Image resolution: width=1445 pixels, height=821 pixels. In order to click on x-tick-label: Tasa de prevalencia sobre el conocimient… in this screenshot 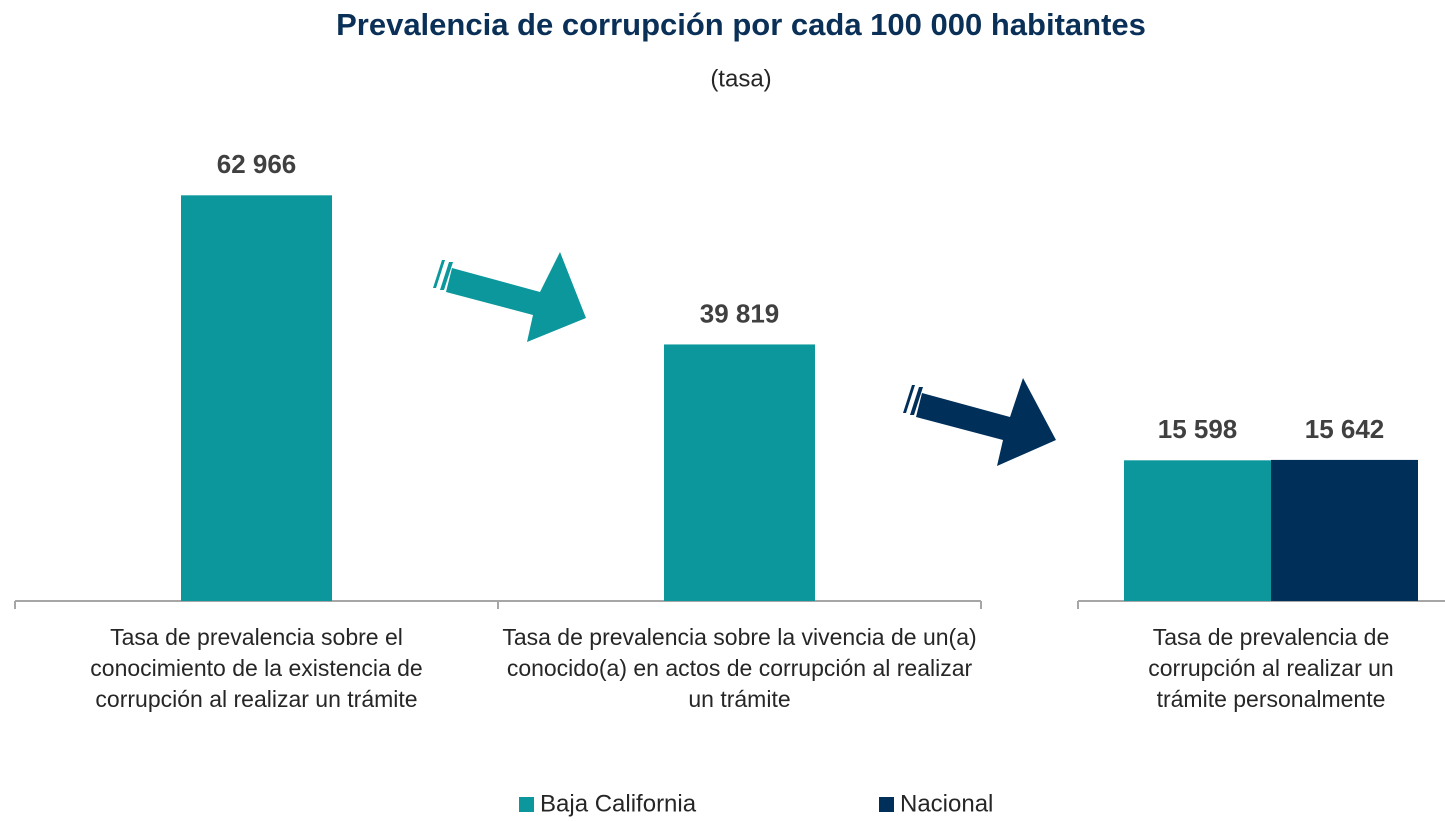, I will do `click(256, 668)`.